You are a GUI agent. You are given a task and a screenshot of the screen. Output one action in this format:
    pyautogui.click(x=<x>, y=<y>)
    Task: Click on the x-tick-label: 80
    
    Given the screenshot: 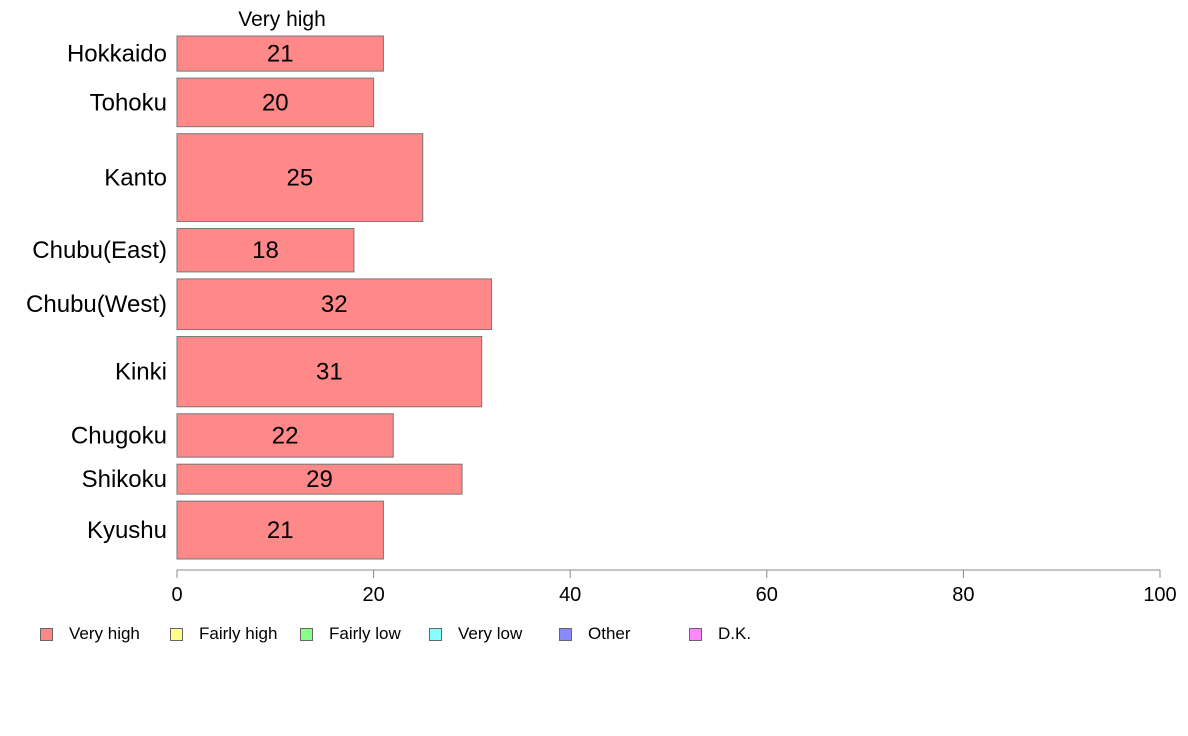 What is the action you would take?
    pyautogui.click(x=963, y=595)
    